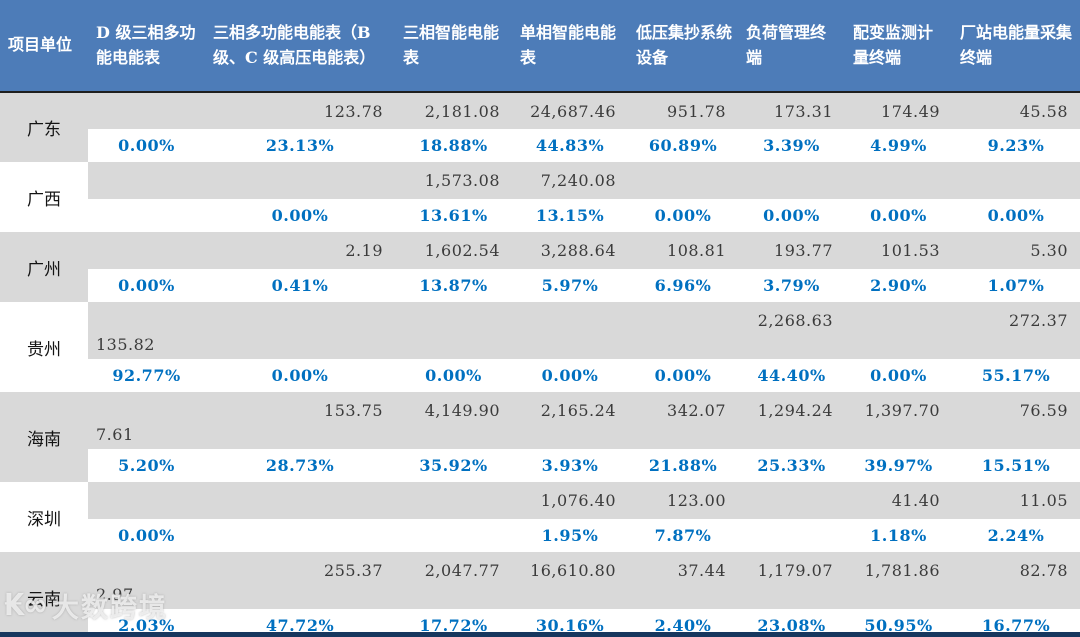 Image resolution: width=1080 pixels, height=637 pixels. Describe the element at coordinates (791, 465) in the screenshot. I see `percent-cell-4-5: 25.33%` at that location.